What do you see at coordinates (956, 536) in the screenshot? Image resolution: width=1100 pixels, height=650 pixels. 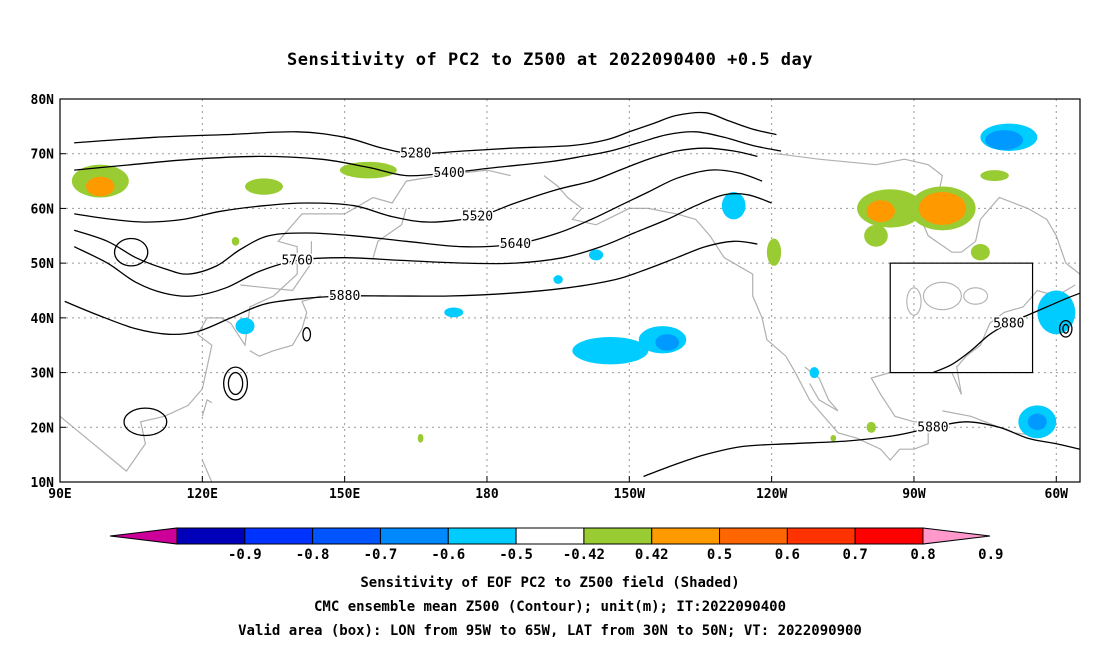 I see `colorbar-high-triangle` at bounding box center [956, 536].